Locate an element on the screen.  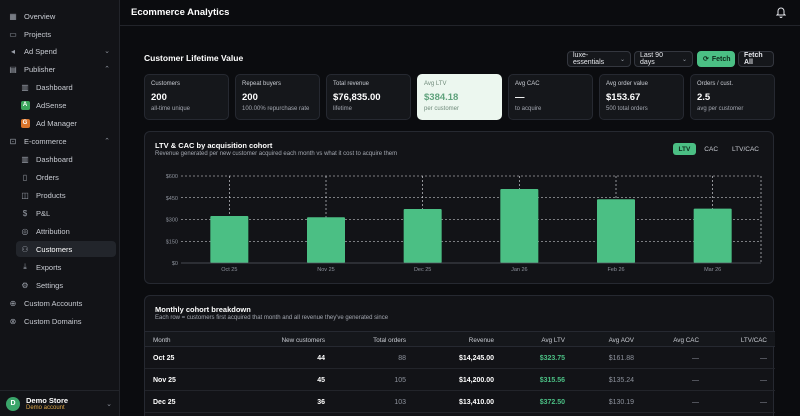
sidebar-item-label: P&L is located at coordinates (43, 213).